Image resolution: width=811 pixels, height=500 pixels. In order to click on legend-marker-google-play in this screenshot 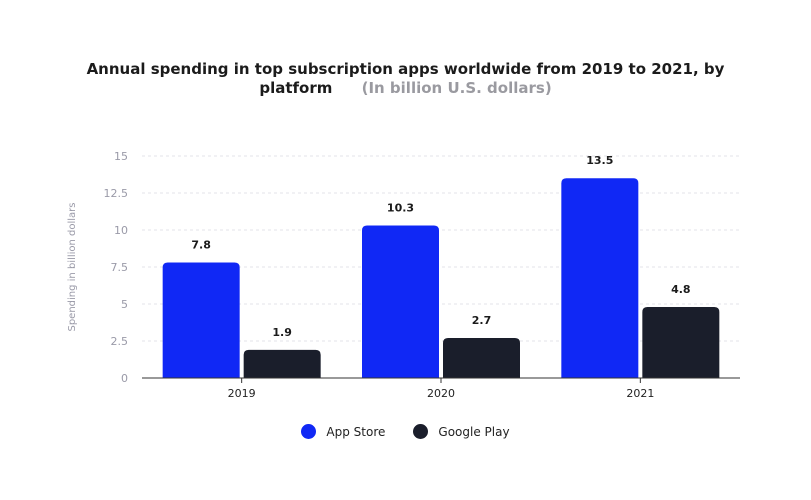, I will do `click(421, 431)`.